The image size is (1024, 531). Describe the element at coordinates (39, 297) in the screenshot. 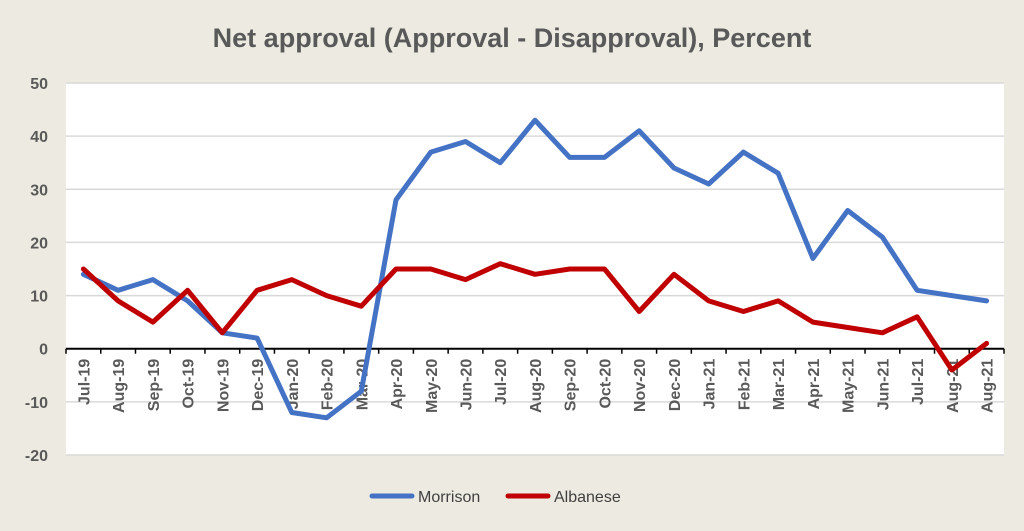

I see `y-tick-label: 10` at that location.